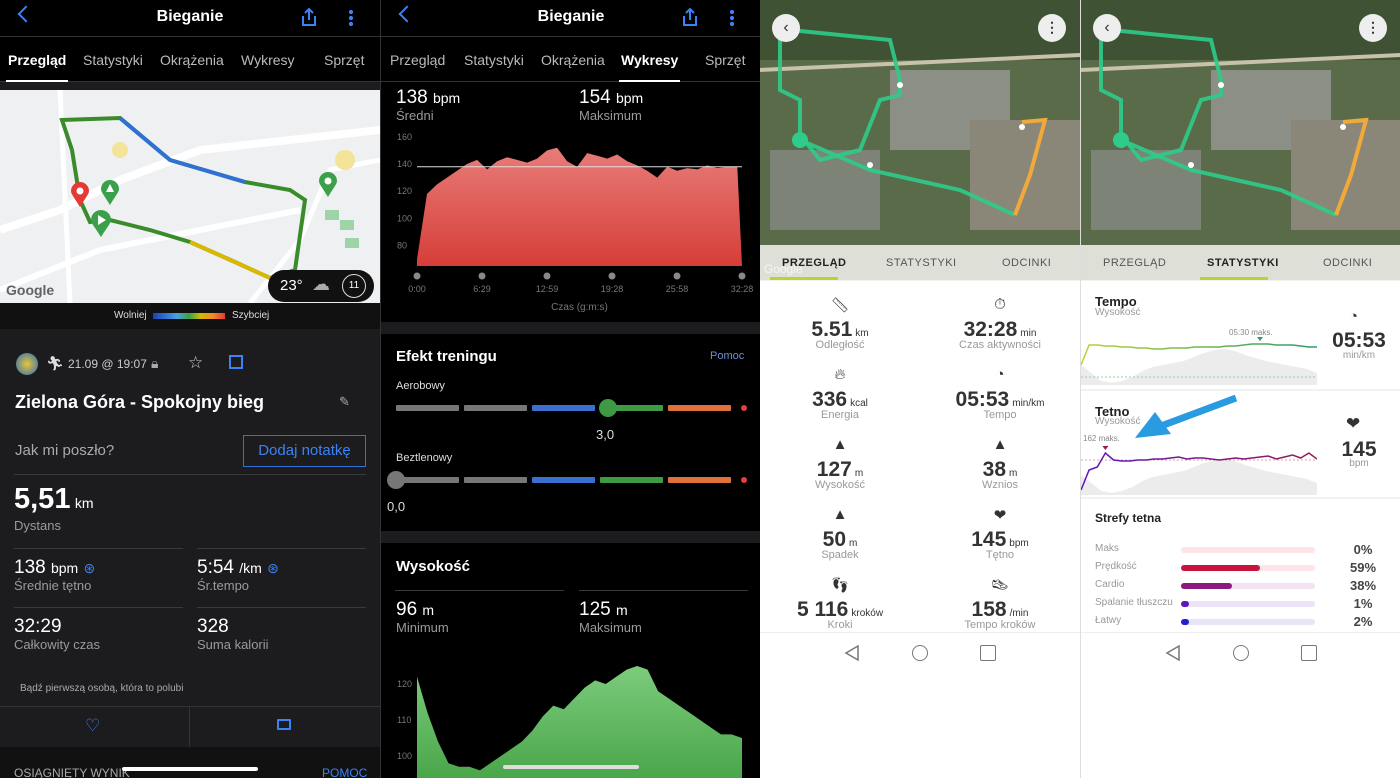  What do you see at coordinates (1245, 567) in the screenshot?
I see `zone-row: Prędkość 59%` at bounding box center [1245, 567].